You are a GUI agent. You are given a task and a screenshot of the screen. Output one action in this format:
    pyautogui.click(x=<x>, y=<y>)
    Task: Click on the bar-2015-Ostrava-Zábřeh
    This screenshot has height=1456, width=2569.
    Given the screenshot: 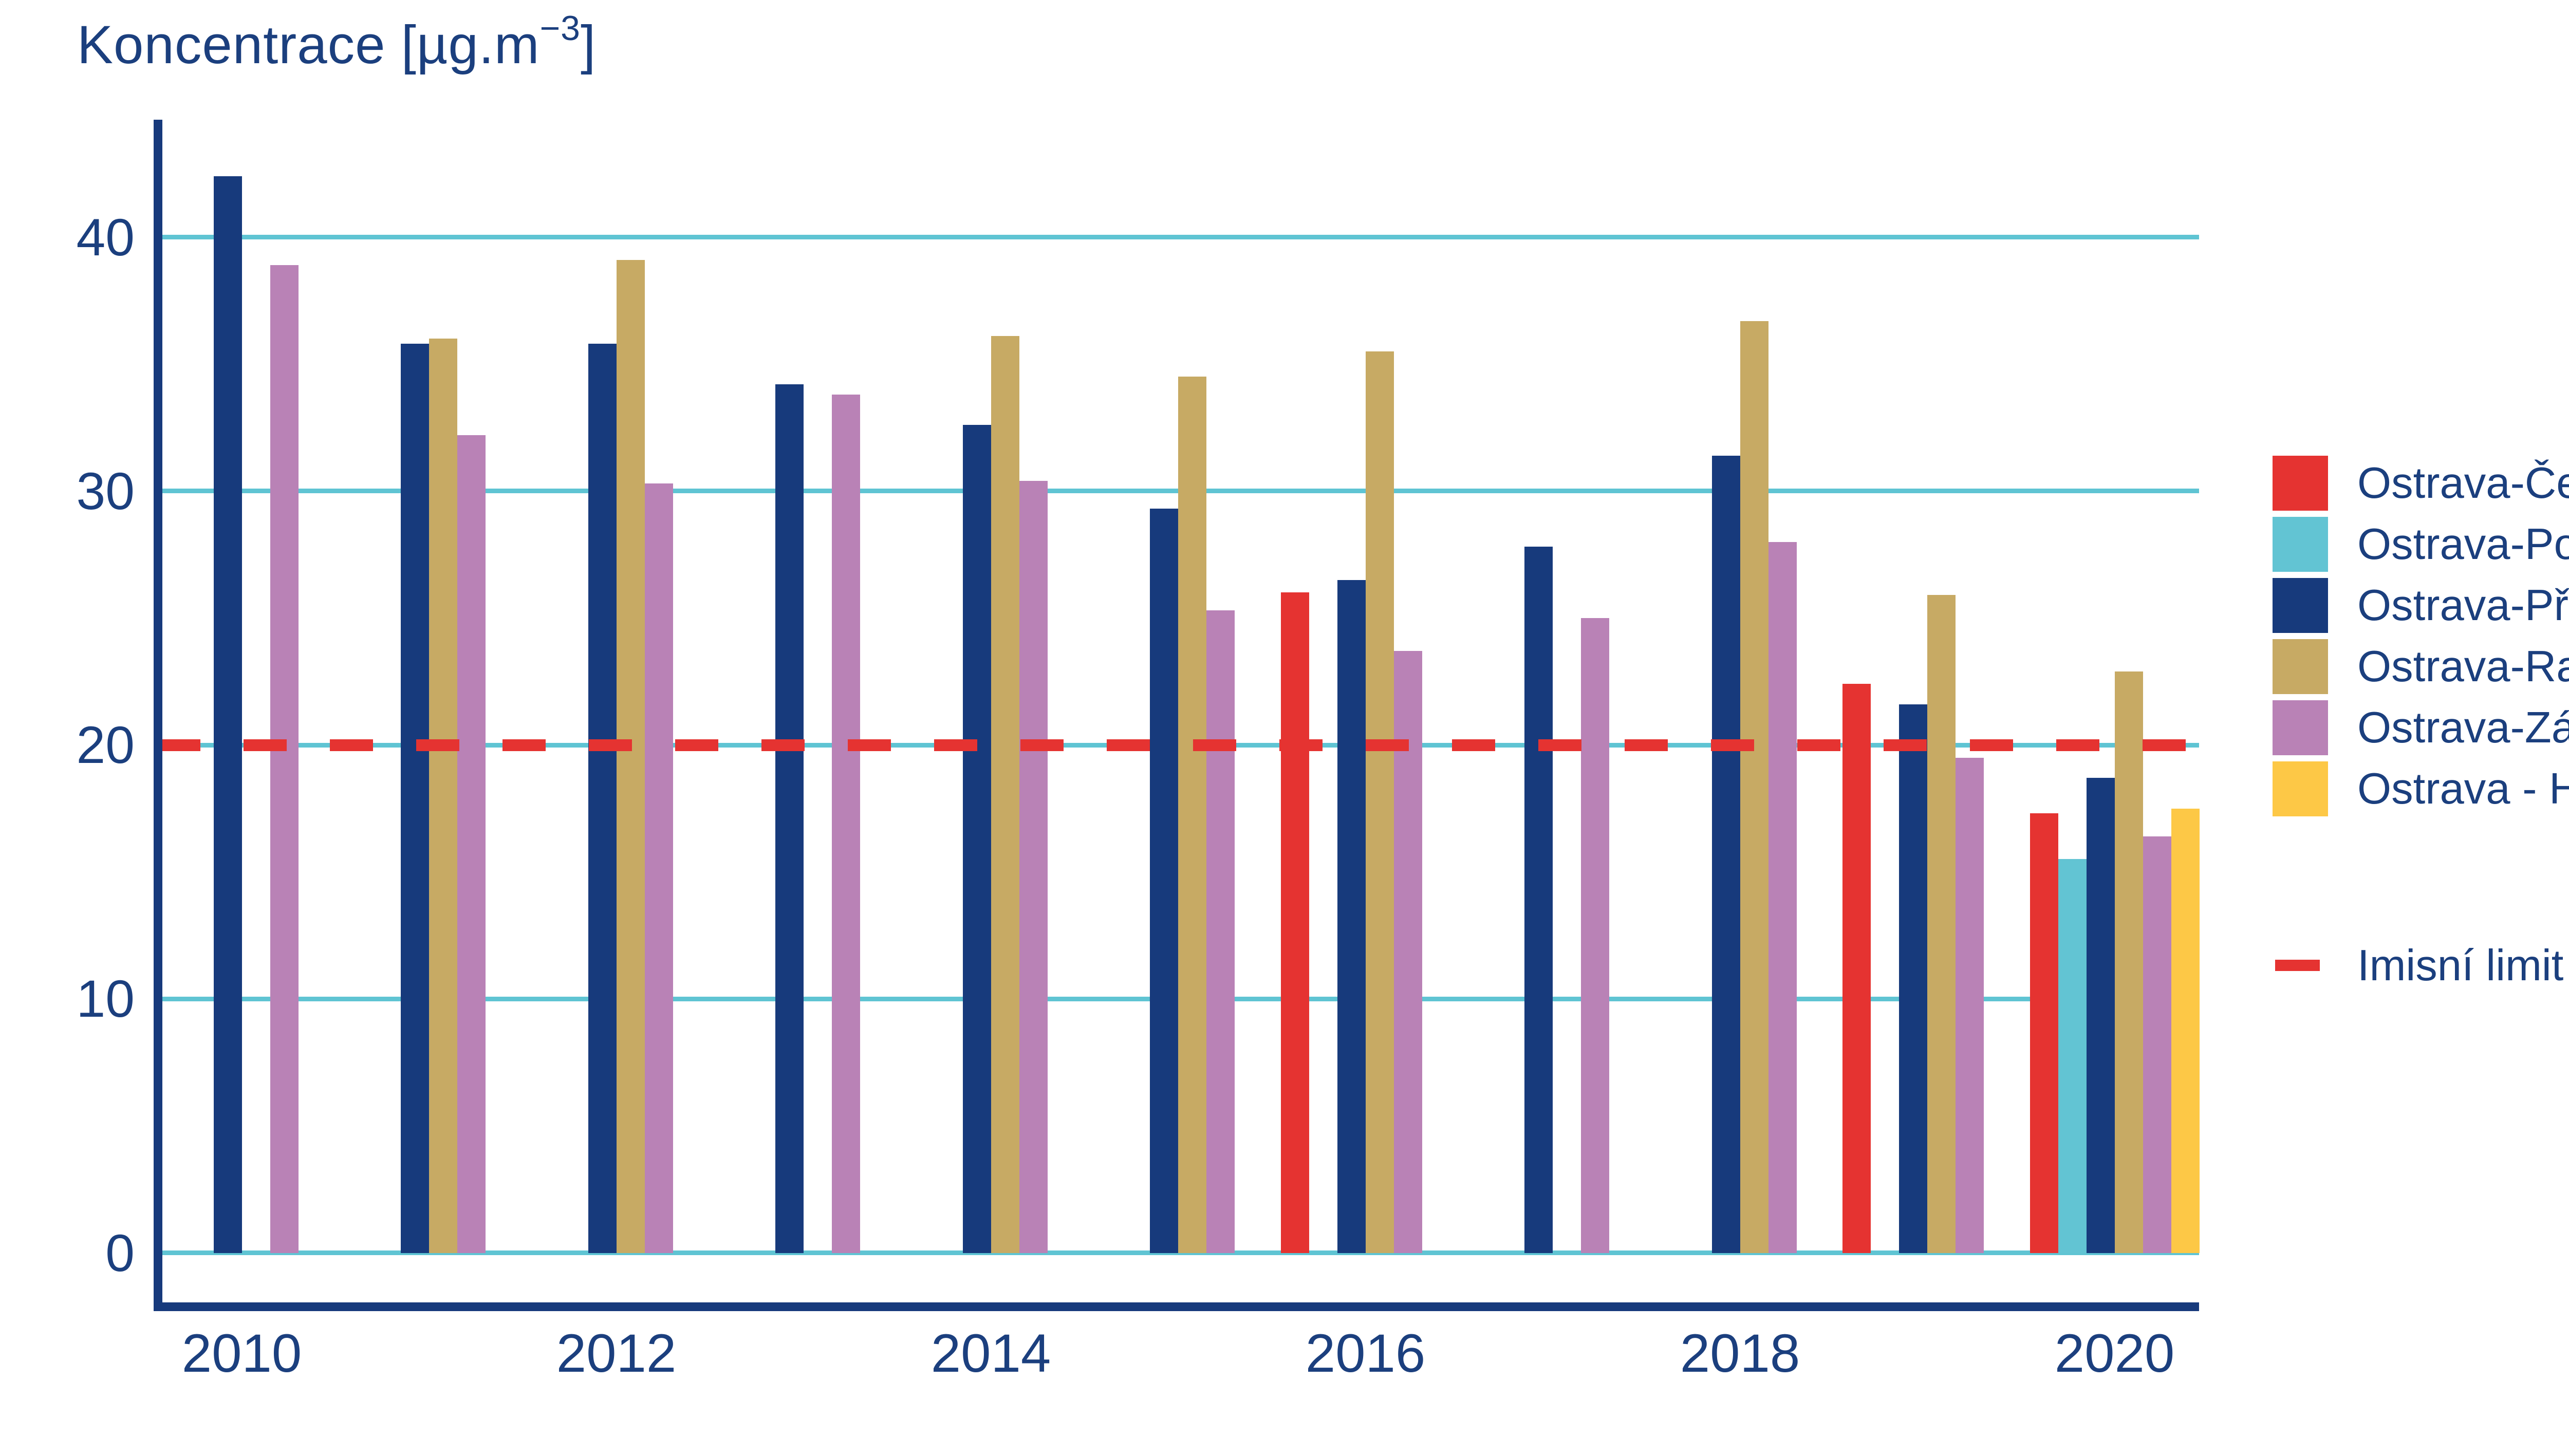 What is the action you would take?
    pyautogui.click(x=1220, y=931)
    